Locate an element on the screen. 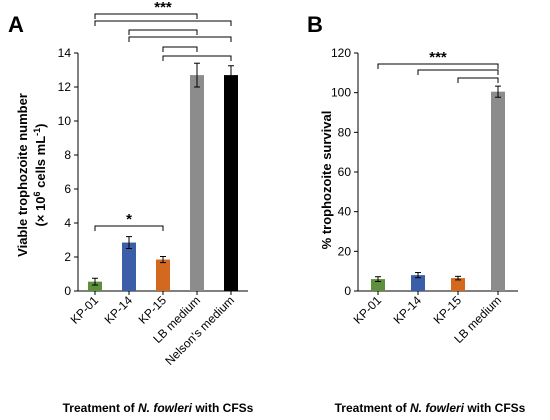  panel-b-y-tick-label: 60 is located at coordinates (345, 172).